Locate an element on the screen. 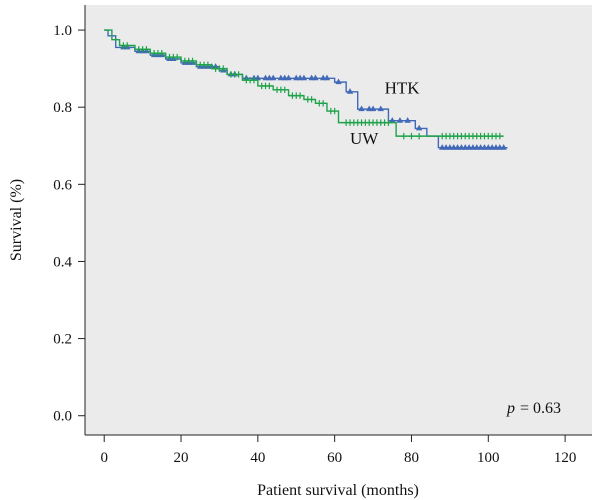 This screenshot has width=597, height=500. x-tick-label: 20 is located at coordinates (181, 458).